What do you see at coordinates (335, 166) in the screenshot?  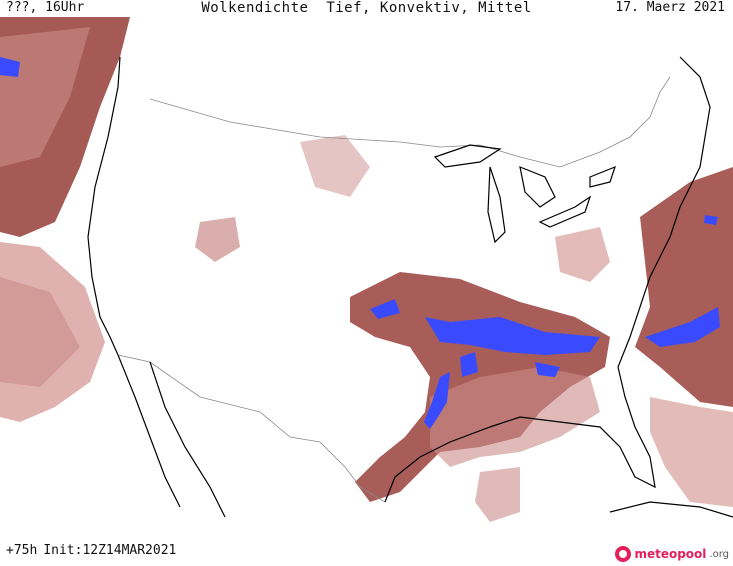 I see `cloud-region-plains-north` at bounding box center [335, 166].